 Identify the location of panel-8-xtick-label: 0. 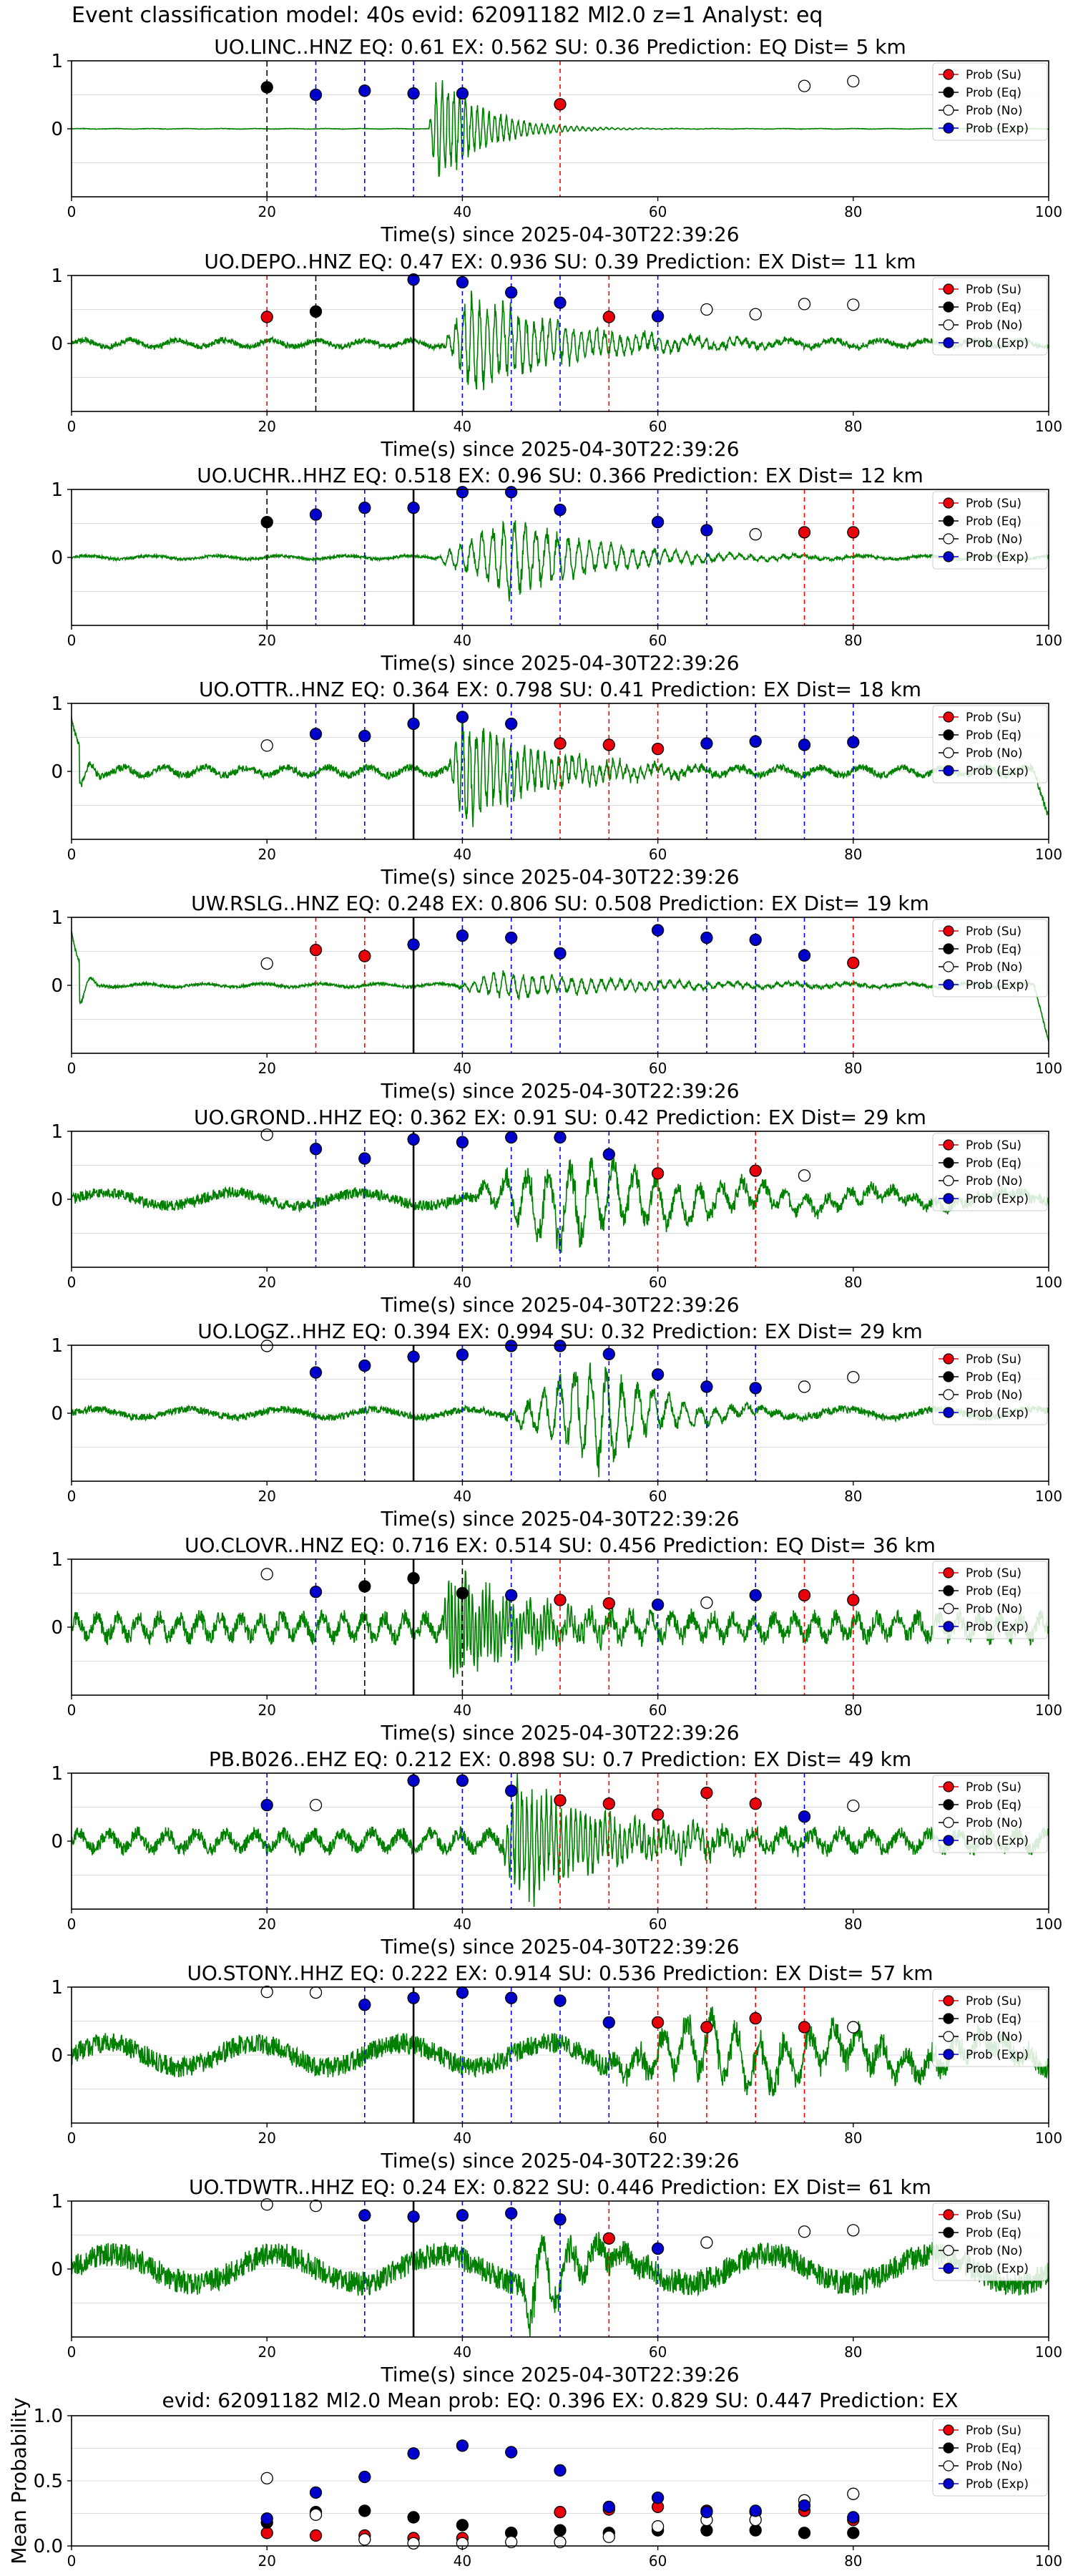
(72, 1710).